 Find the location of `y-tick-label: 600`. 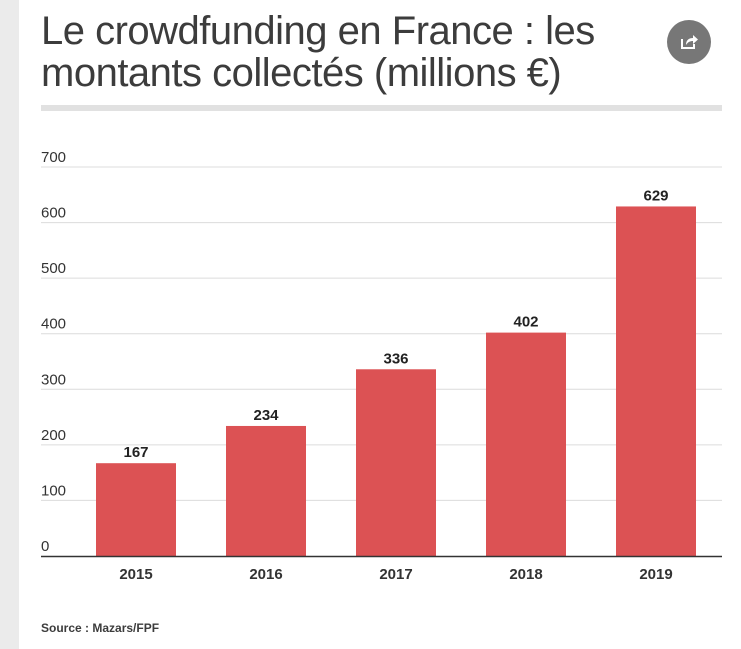

y-tick-label: 600 is located at coordinates (53, 213).